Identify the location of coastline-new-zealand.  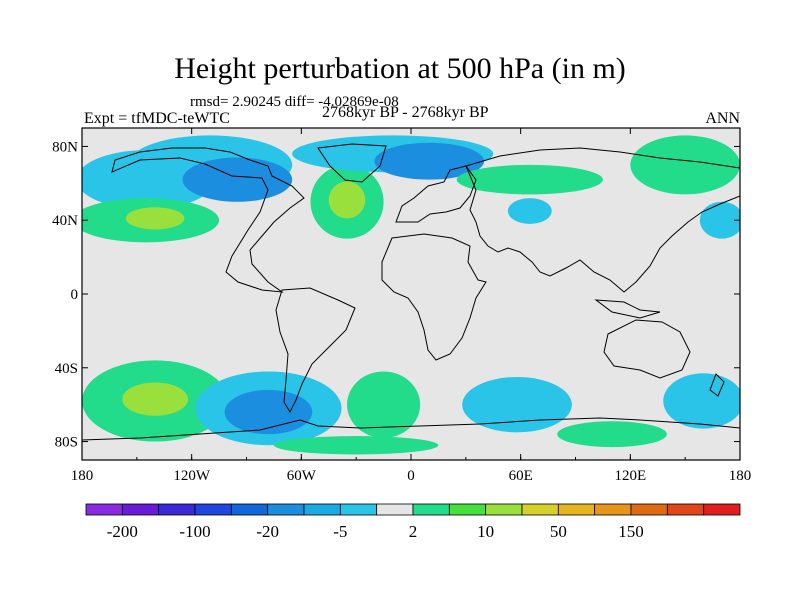
(717, 385).